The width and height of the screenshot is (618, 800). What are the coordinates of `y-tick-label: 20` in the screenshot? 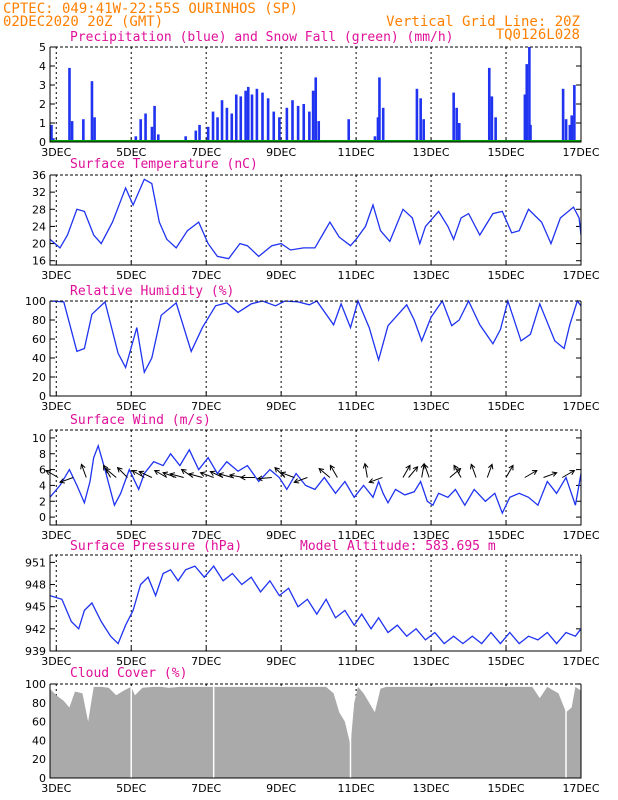 It's located at (39, 244).